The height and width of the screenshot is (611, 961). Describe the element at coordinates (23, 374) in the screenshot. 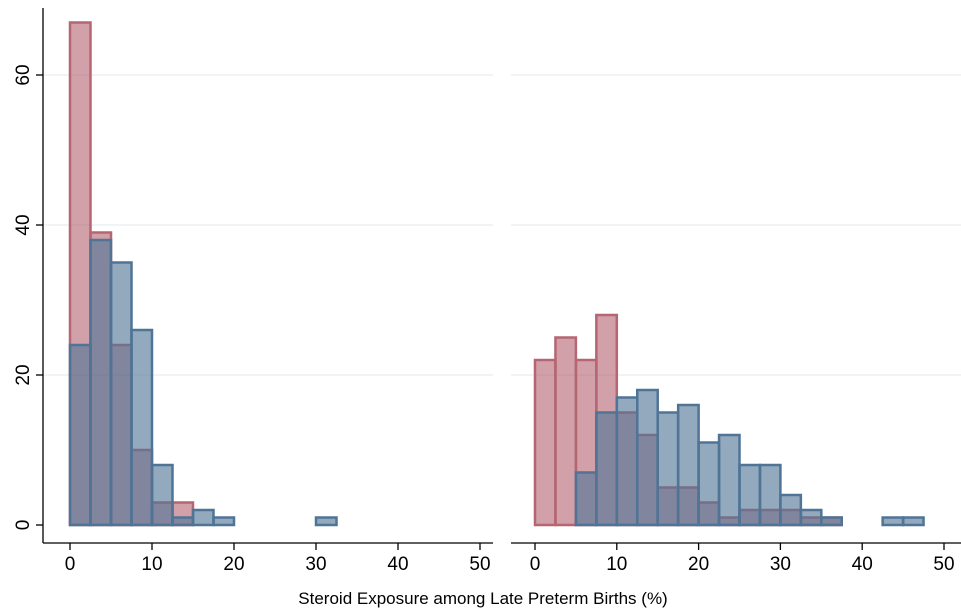

I see `y-tick-label: 20` at that location.